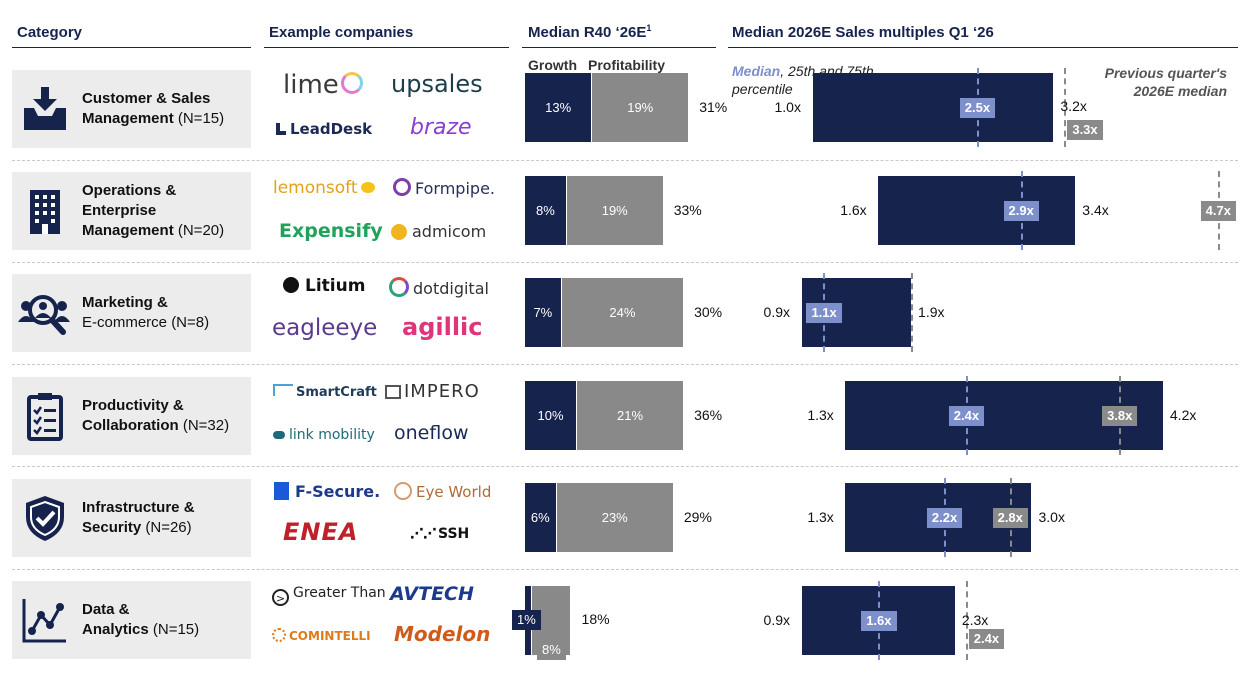 The image size is (1251, 677). I want to click on previous-median-badge: 2.4x, so click(986, 639).